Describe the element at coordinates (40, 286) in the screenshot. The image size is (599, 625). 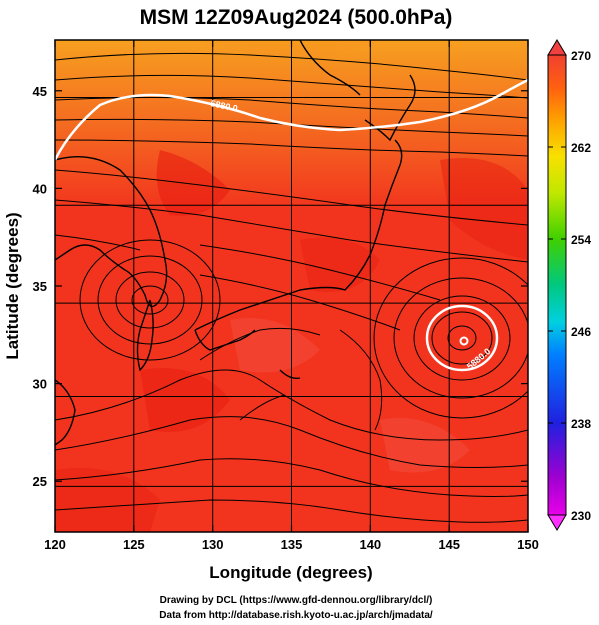
I see `y-tick-label: 35` at that location.